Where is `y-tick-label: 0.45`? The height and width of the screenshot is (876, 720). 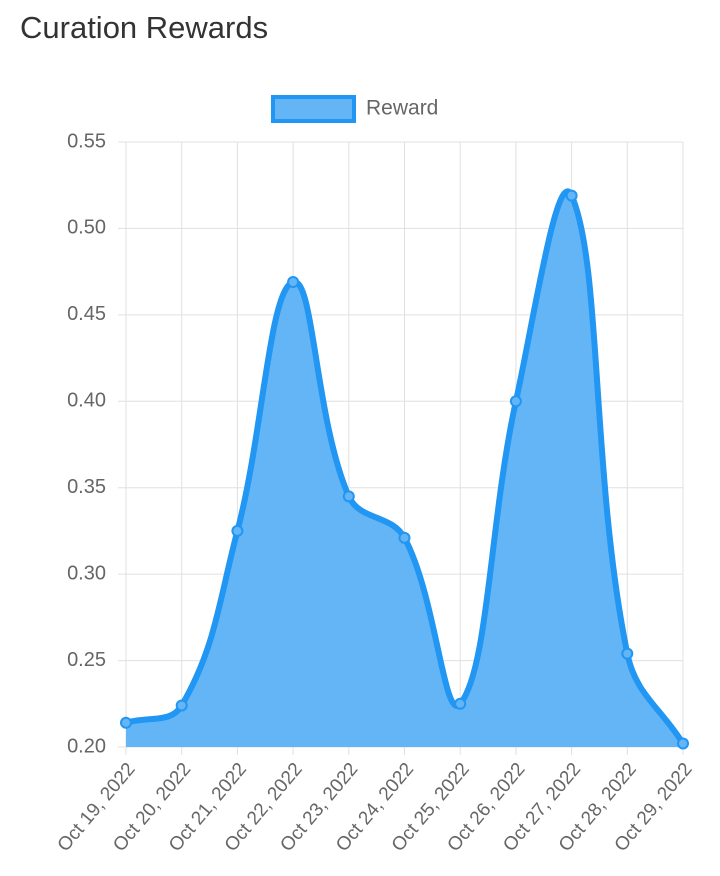
y-tick-label: 0.45 is located at coordinates (86, 314).